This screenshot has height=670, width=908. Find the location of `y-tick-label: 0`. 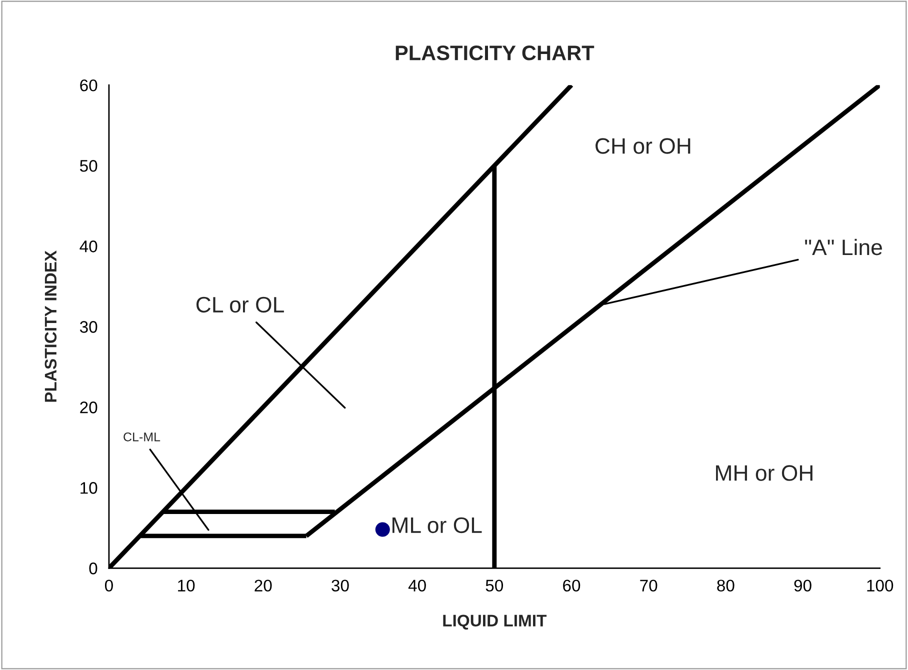

y-tick-label: 0 is located at coordinates (93, 568).